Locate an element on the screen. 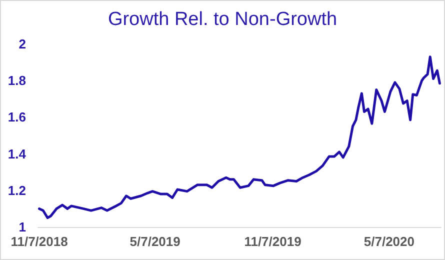 The width and height of the screenshot is (445, 260). x-tick-label: 11/7/2019 is located at coordinates (273, 241).